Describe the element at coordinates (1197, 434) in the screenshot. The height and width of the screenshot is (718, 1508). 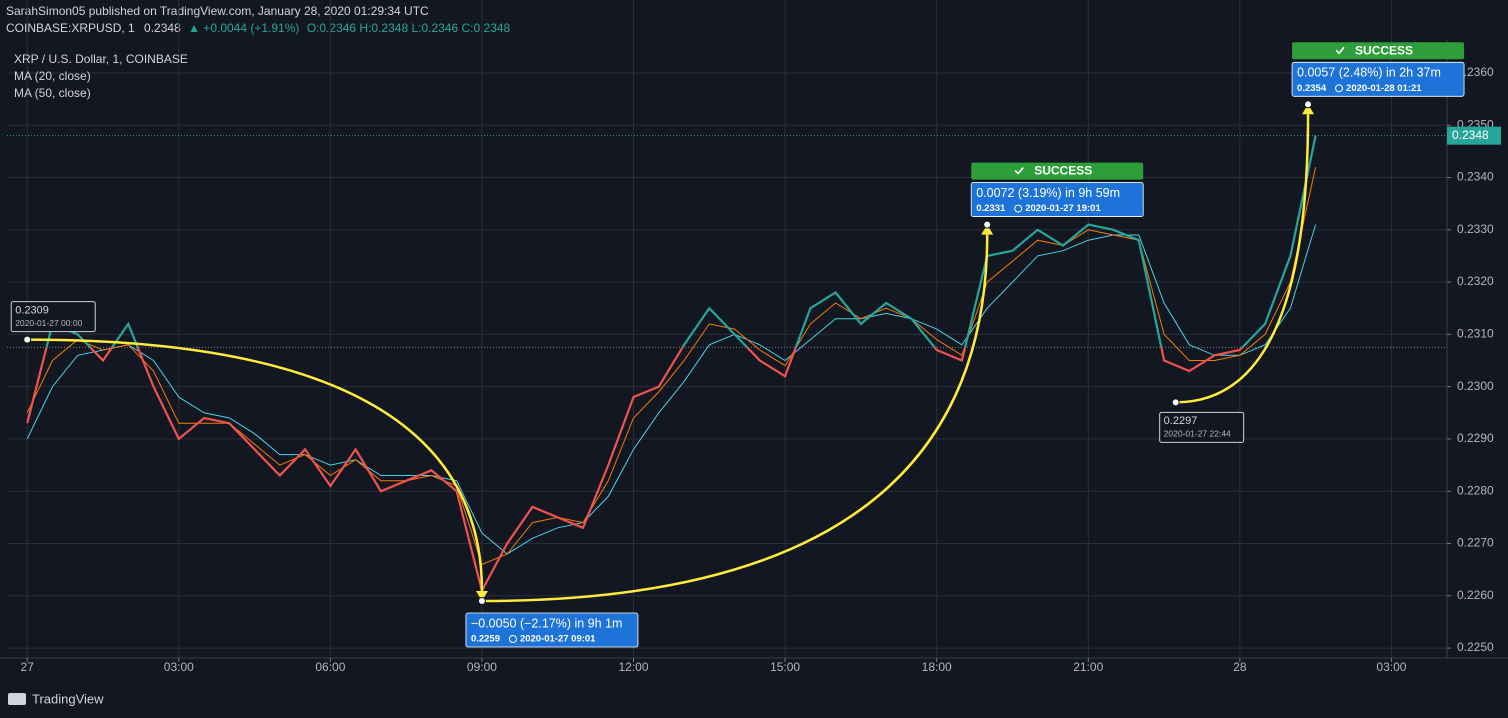
I see `date-label: 2020-01-27 22:44` at that location.